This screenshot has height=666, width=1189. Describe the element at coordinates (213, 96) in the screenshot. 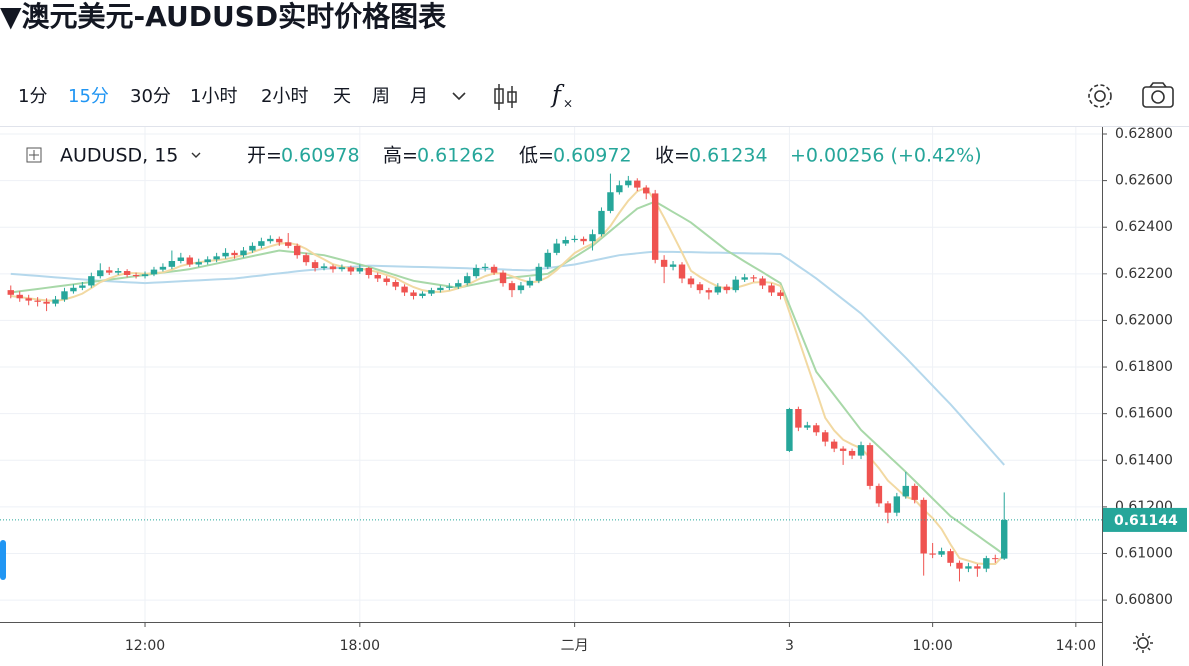

I see `interval-button: 1小时` at that location.